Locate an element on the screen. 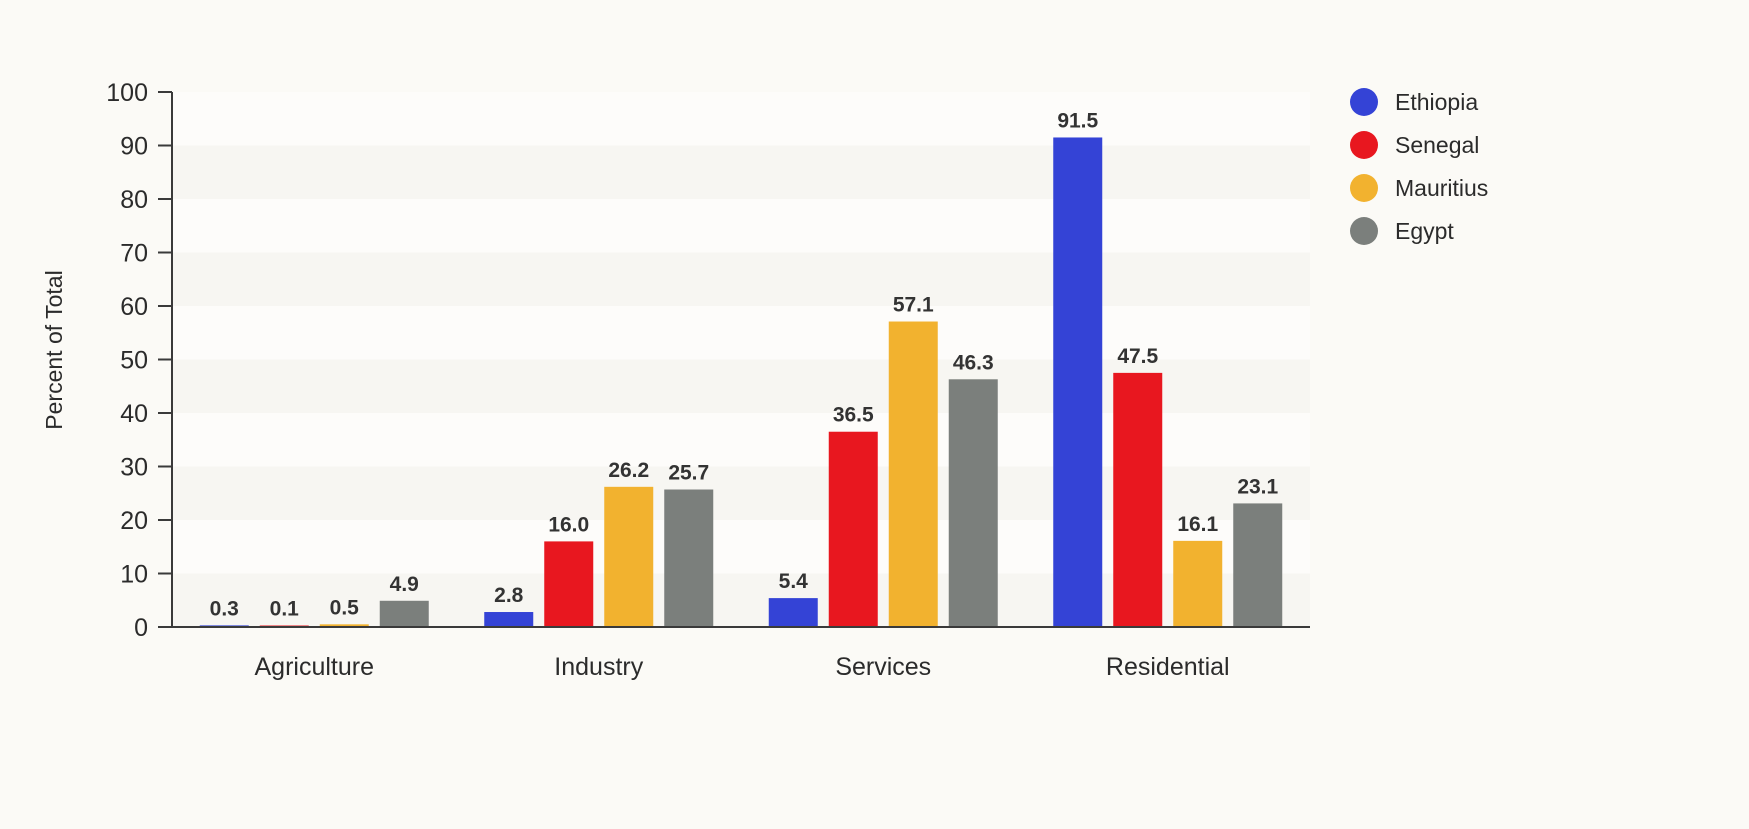 The height and width of the screenshot is (829, 1749). x-category-label: Industry is located at coordinates (598, 667).